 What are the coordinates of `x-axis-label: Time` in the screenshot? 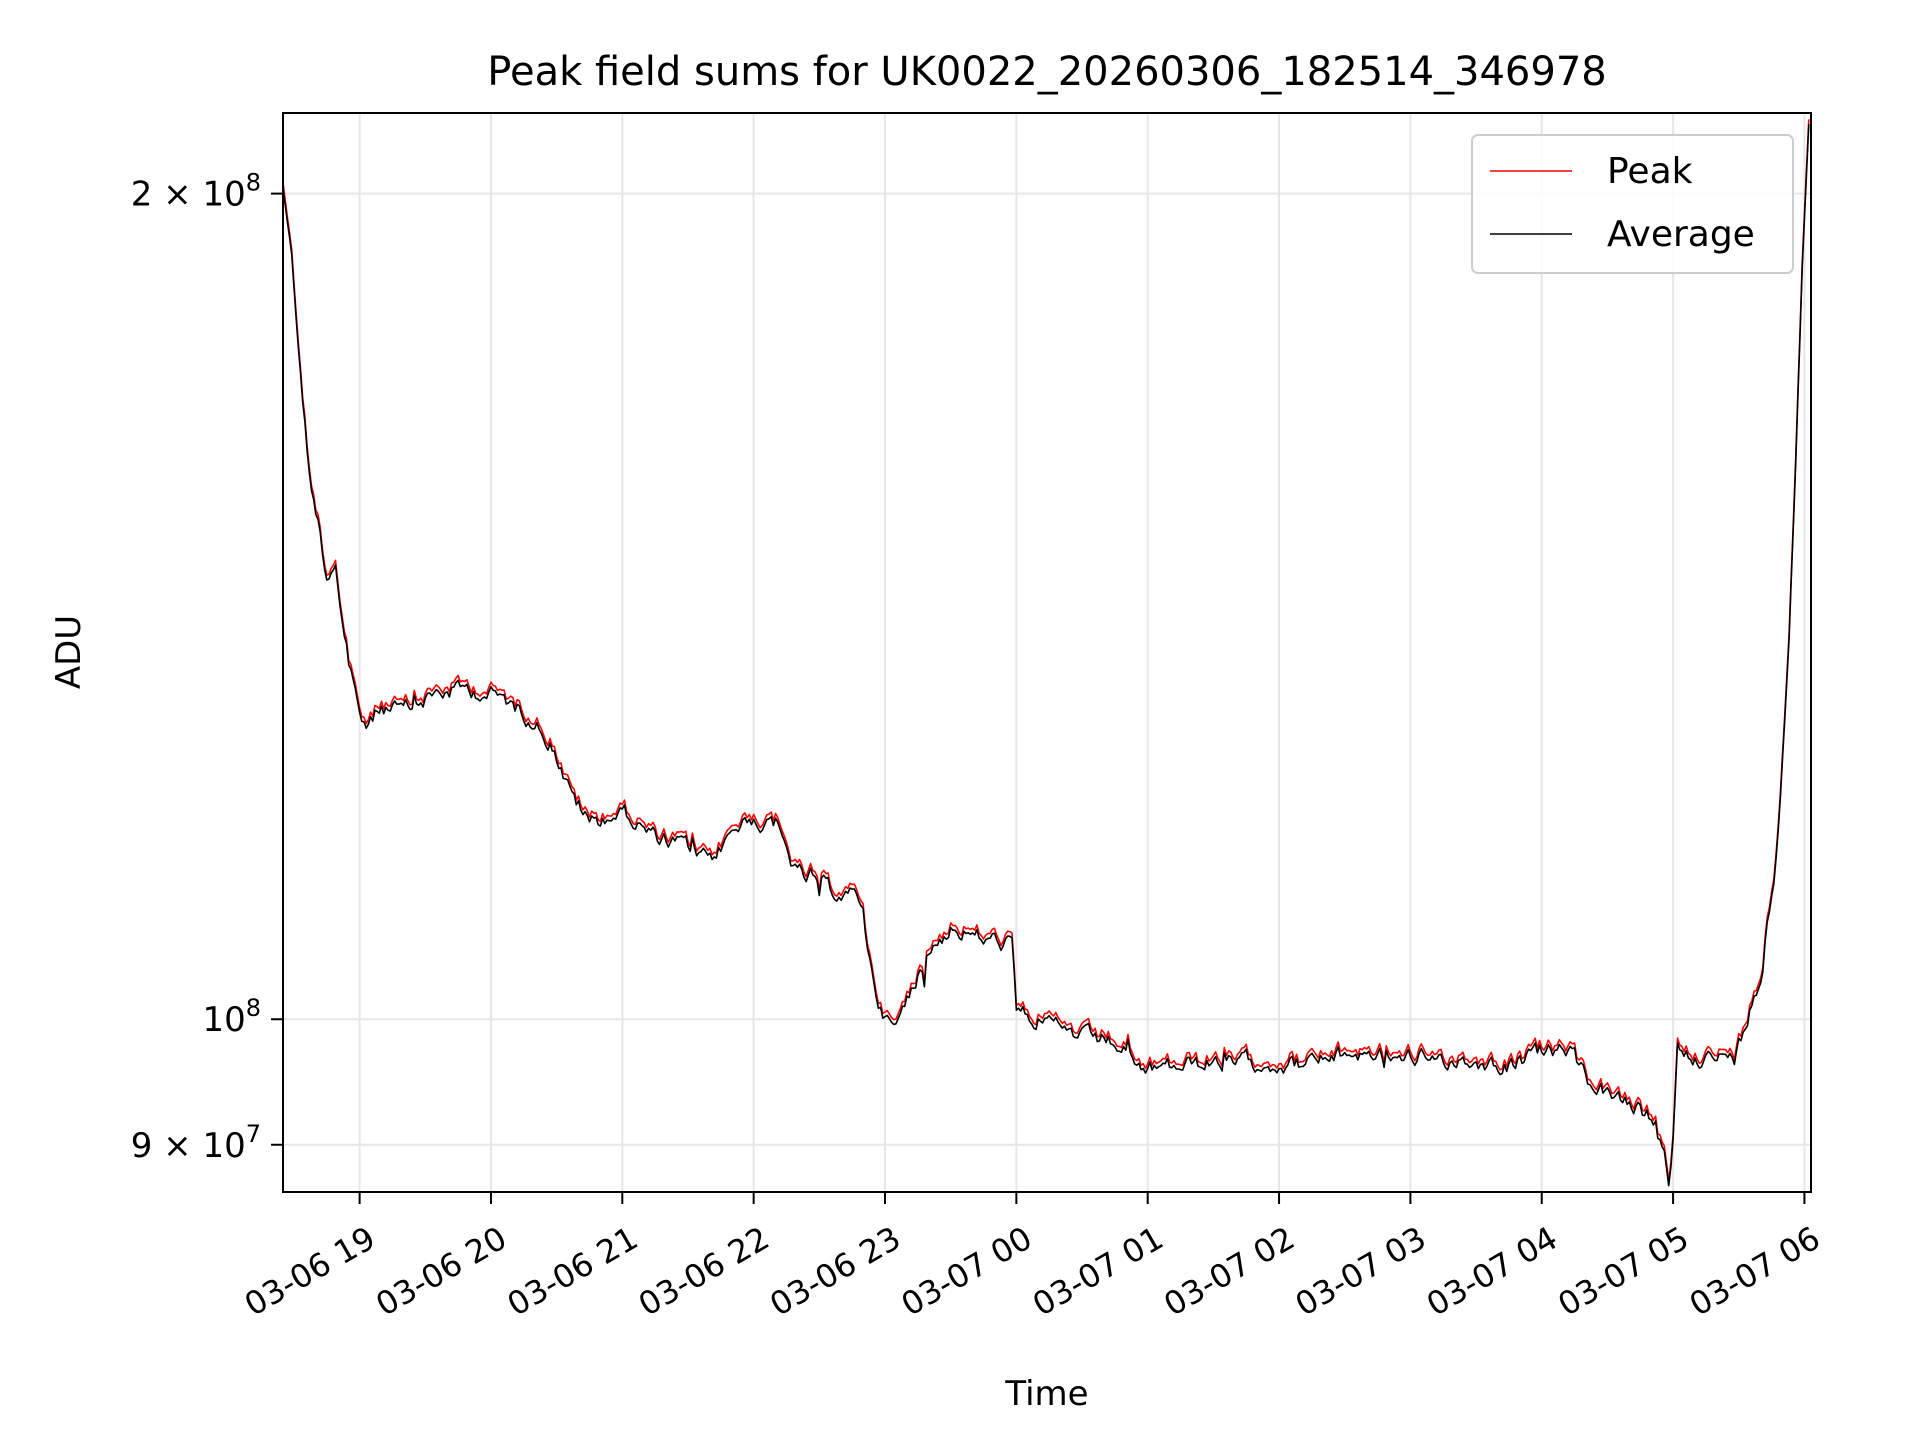 It's located at (1046, 1394).